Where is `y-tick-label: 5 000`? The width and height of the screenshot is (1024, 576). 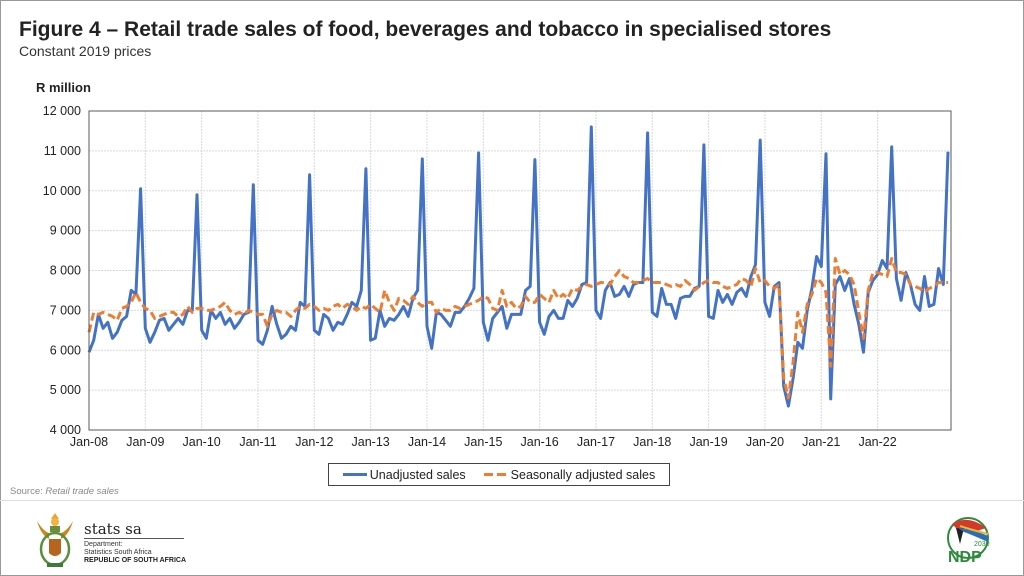
y-tick-label: 5 000 is located at coordinates (65, 390).